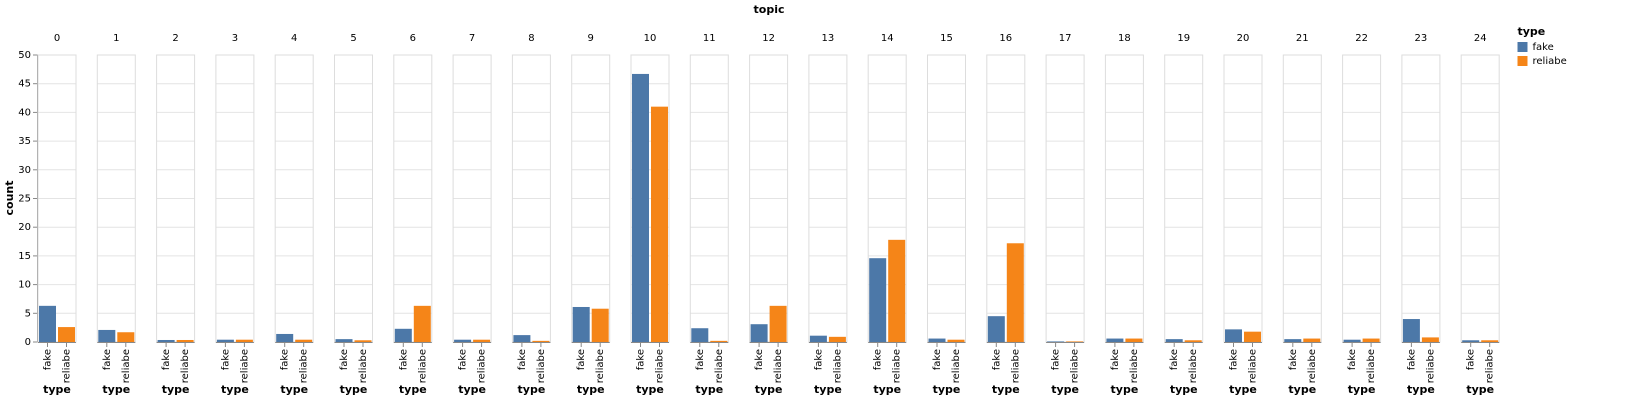 This screenshot has height=417, width=1640. What do you see at coordinates (294, 38) in the screenshot?
I see `facet-label: 4` at bounding box center [294, 38].